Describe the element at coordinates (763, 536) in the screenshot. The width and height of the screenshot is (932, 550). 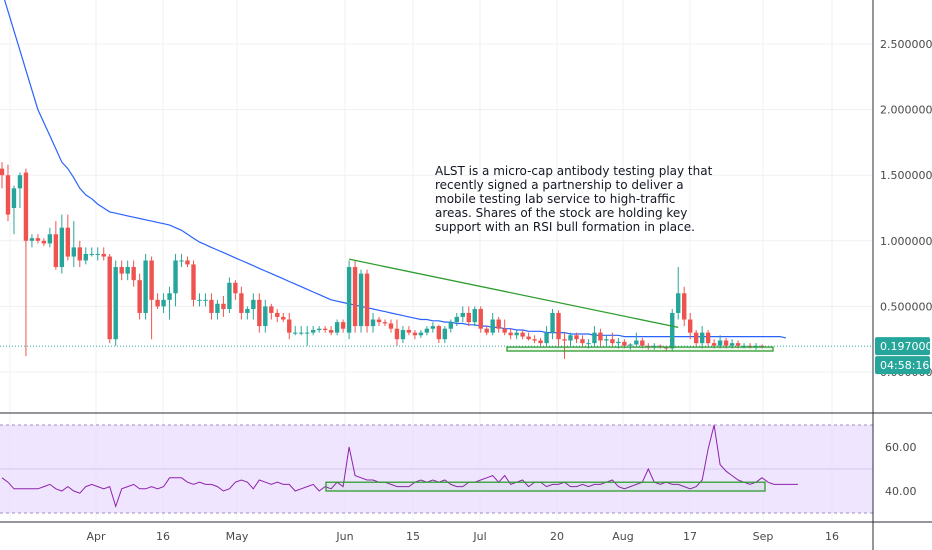
I see `time-axis-tick: Sep` at that location.